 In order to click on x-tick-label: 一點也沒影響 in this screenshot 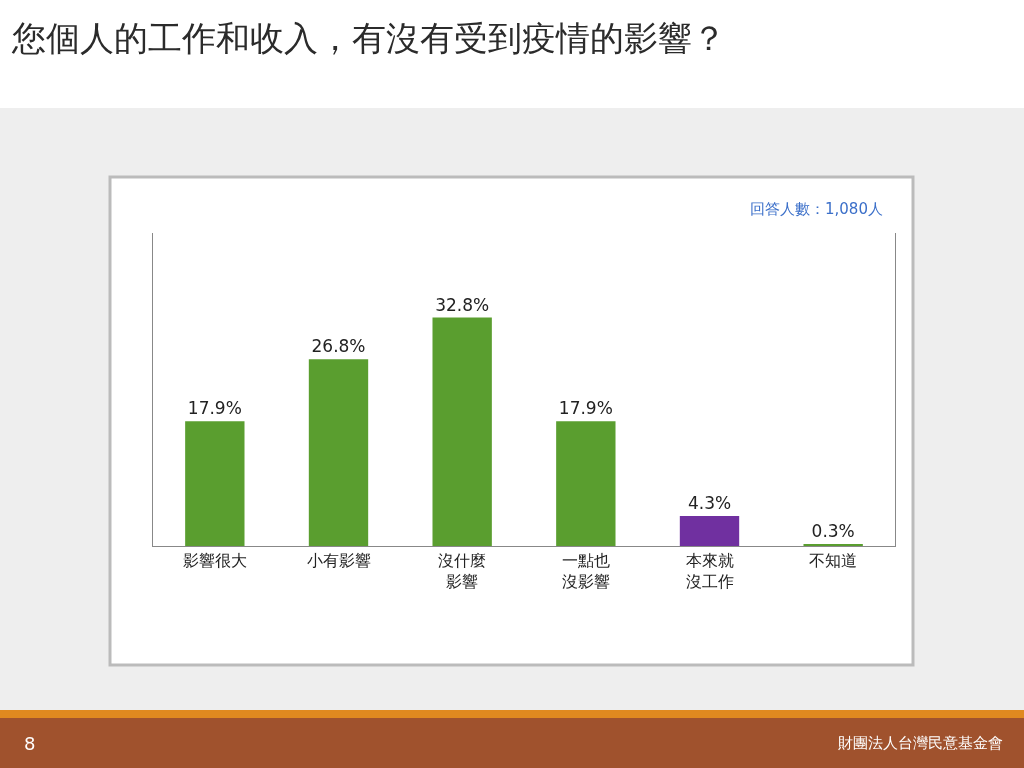, I will do `click(585, 571)`.